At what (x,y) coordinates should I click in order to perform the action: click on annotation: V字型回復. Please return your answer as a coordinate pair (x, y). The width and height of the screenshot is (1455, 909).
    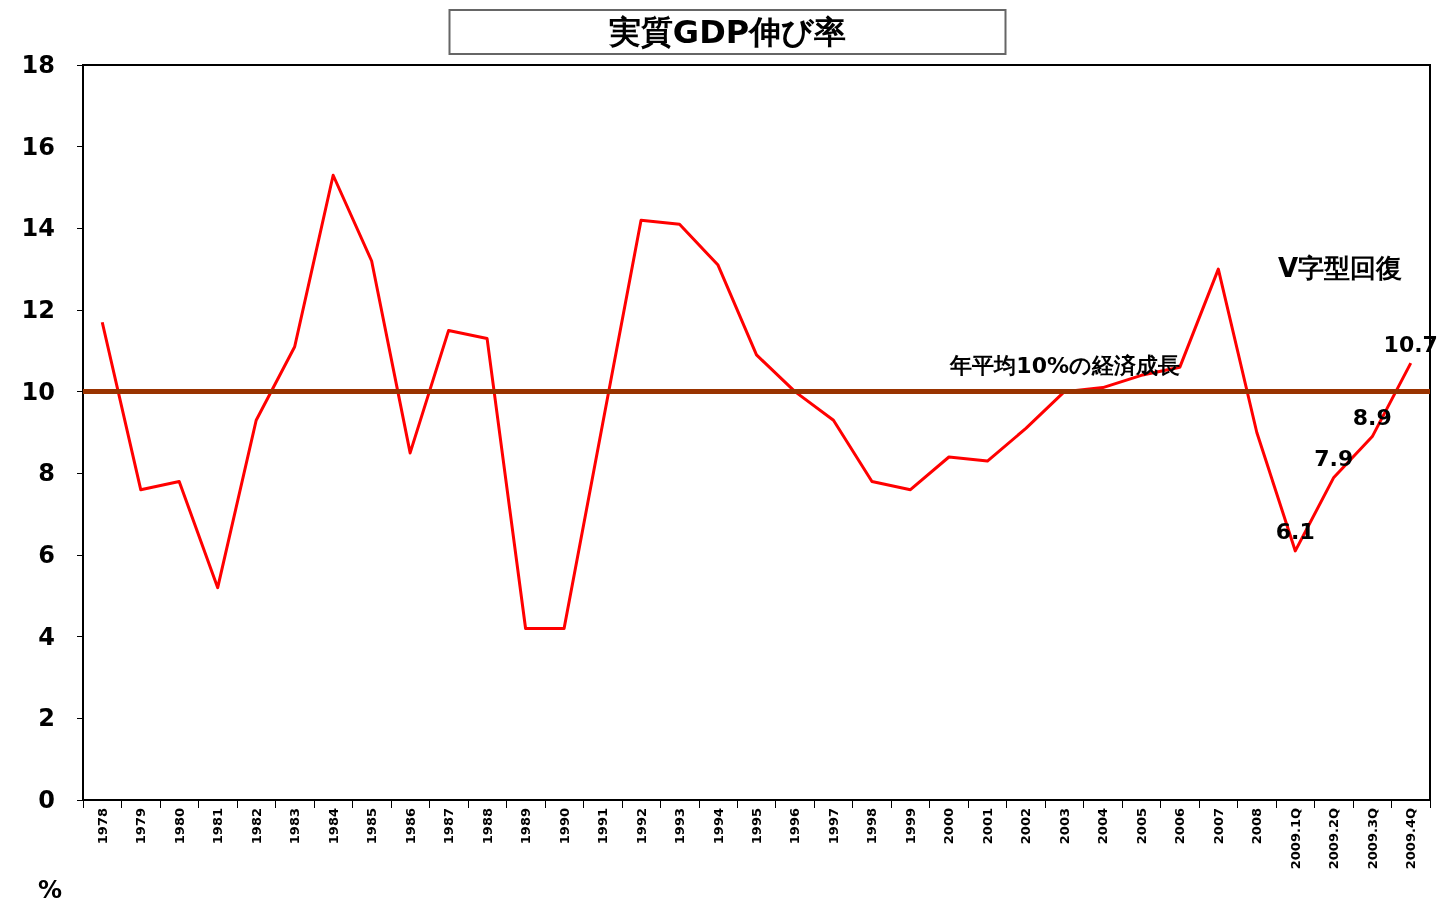
    Looking at the image, I should click on (1339, 268).